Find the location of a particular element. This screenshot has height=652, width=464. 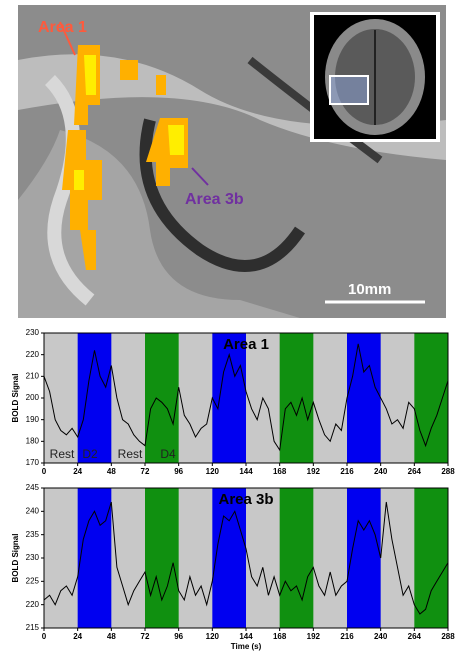

y-tick-label: 245 is located at coordinates (33, 487).